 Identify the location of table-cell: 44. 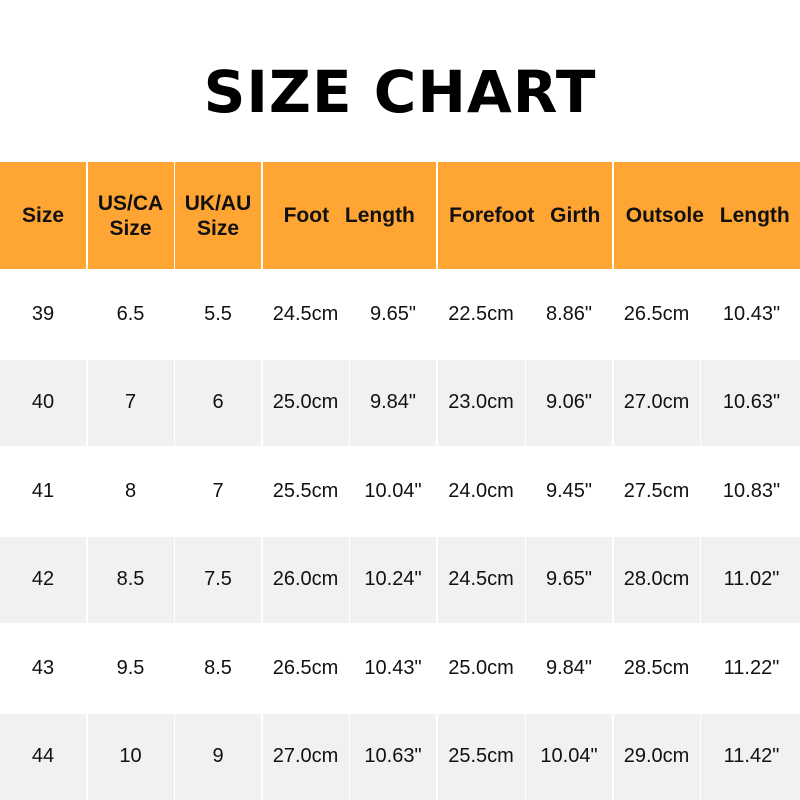
(43, 756).